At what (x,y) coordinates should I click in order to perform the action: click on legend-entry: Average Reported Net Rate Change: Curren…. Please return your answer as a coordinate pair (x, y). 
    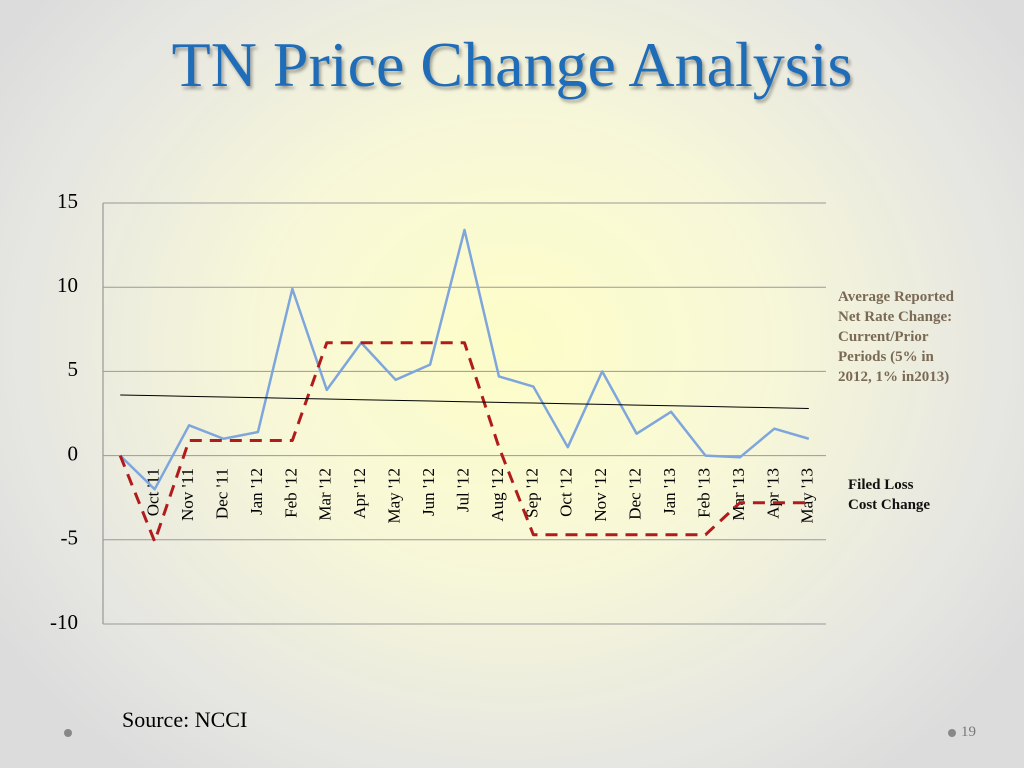
    Looking at the image, I should click on (896, 337).